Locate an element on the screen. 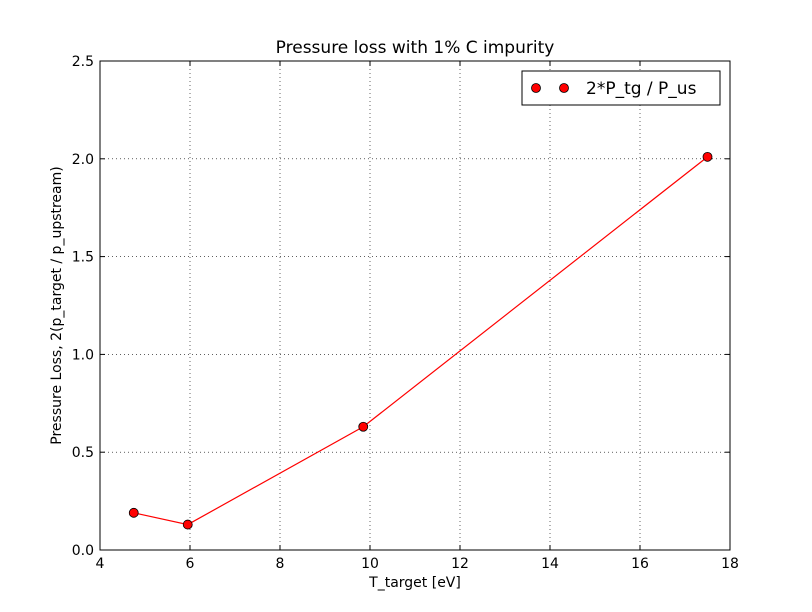 The width and height of the screenshot is (812, 612). x-tick-label: 4 is located at coordinates (100, 564).